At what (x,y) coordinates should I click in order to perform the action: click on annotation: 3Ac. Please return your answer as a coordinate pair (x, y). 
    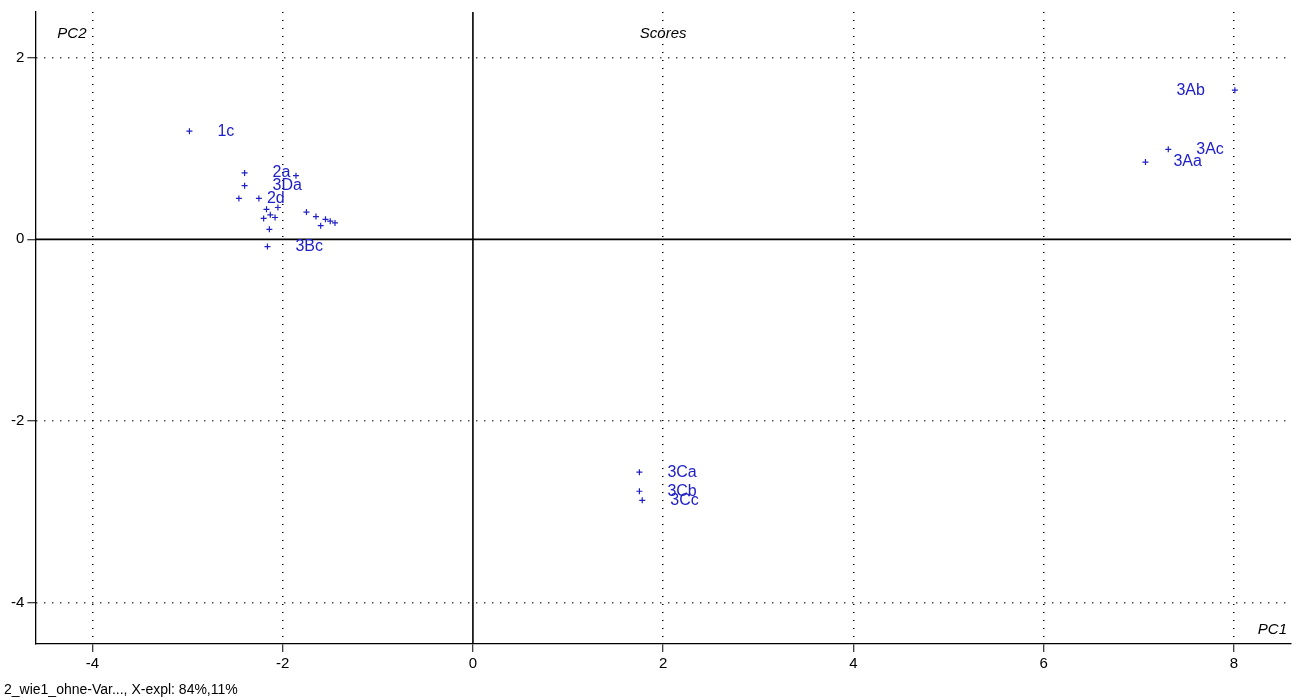
    Looking at the image, I should click on (1210, 148).